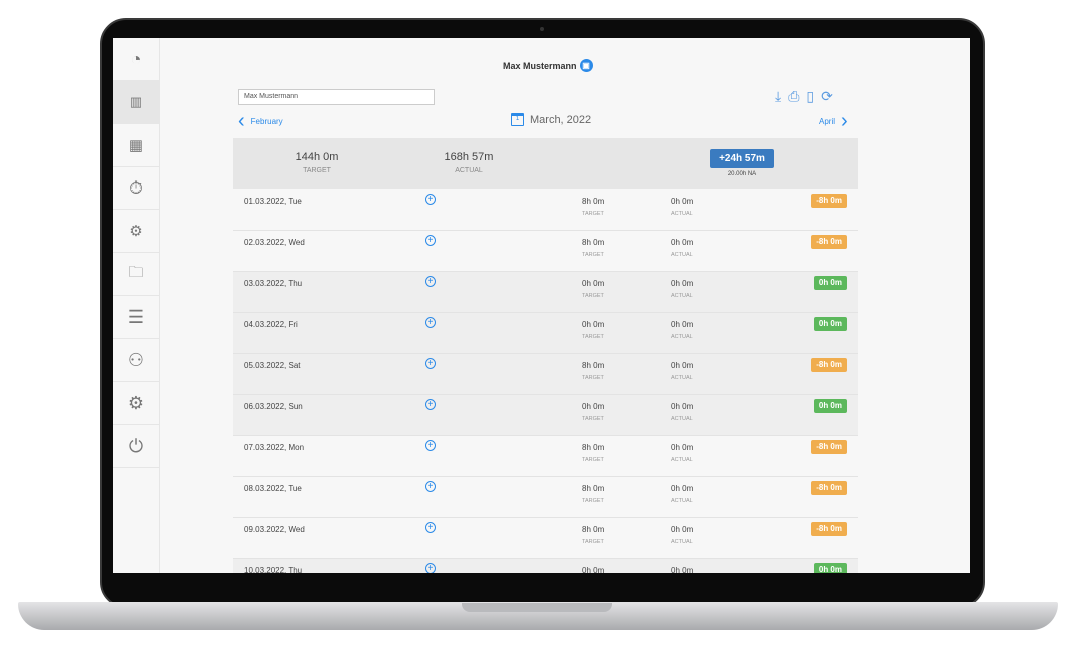 The height and width of the screenshot is (648, 1080). I want to click on actual-total: 168h 57m, so click(469, 157).